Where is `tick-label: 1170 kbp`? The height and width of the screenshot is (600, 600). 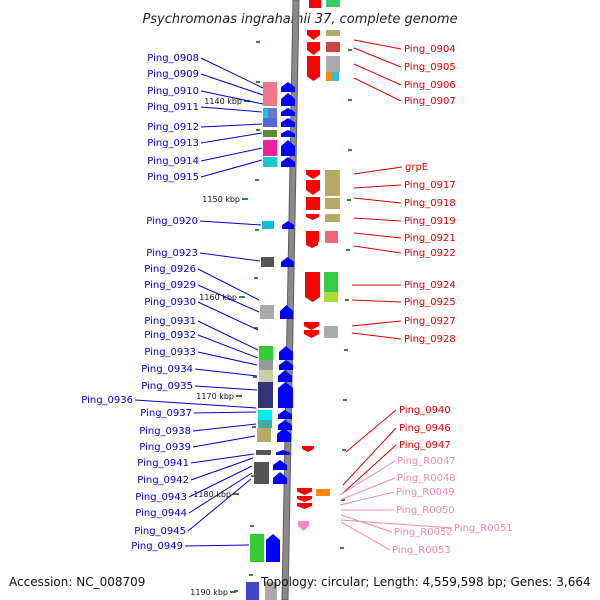 tick-label: 1170 kbp is located at coordinates (215, 396).